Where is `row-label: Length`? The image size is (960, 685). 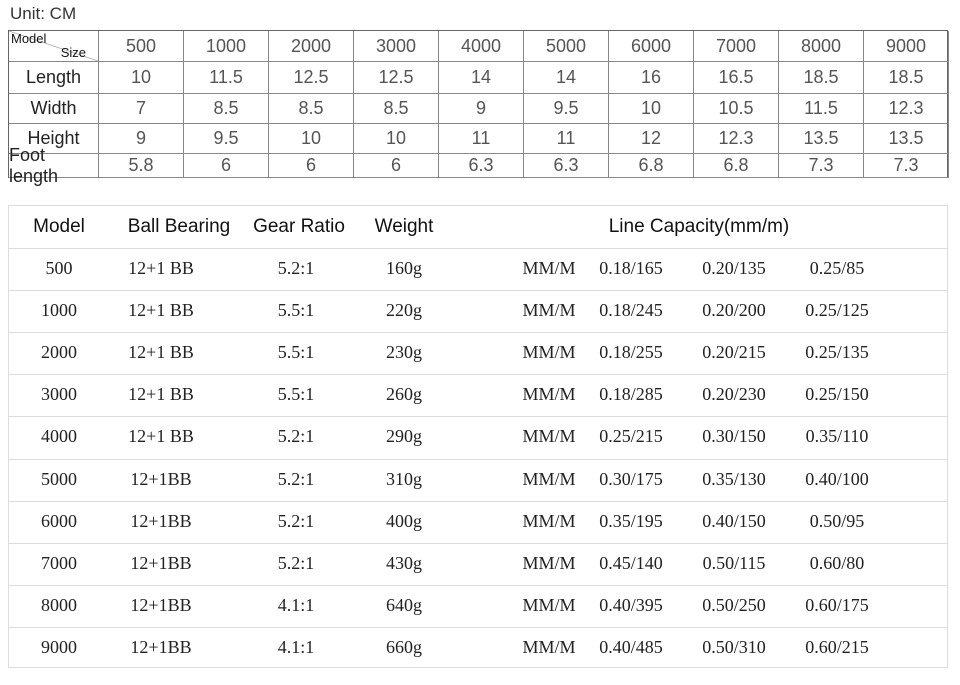 row-label: Length is located at coordinates (54, 78).